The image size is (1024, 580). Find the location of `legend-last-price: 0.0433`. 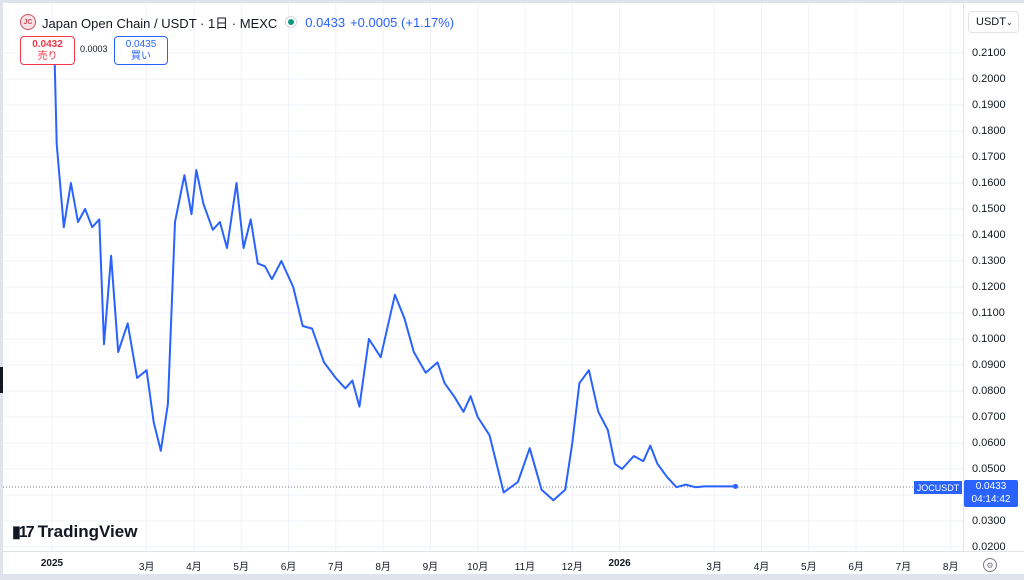

legend-last-price: 0.0433 is located at coordinates (325, 22).